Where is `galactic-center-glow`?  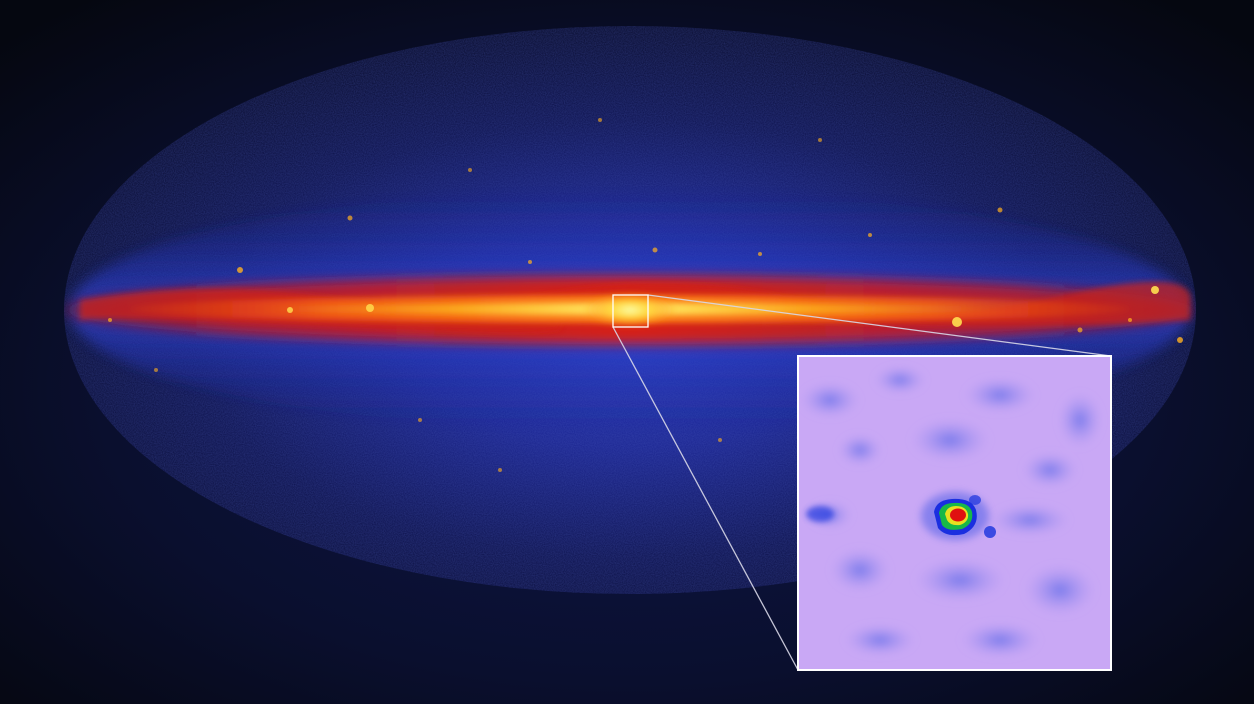
galactic-center-glow is located at coordinates (630, 310).